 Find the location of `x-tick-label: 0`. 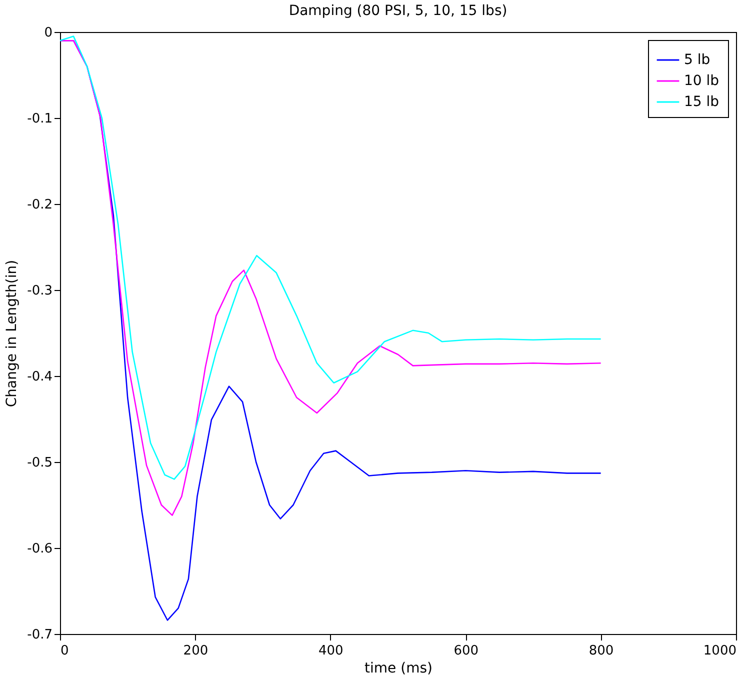

x-tick-label: 0 is located at coordinates (64, 651).